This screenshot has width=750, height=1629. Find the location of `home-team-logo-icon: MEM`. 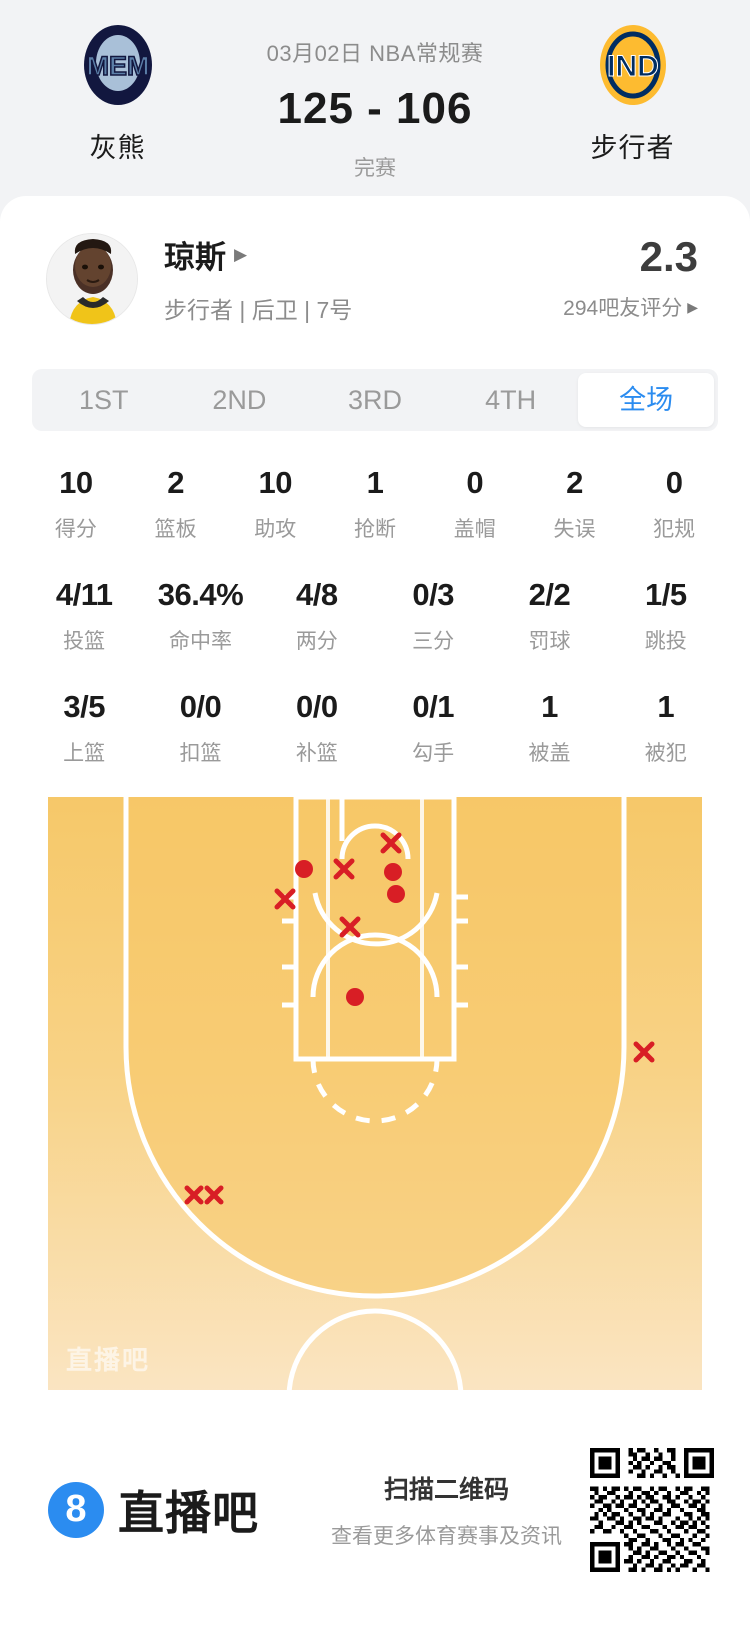

home-team-logo-icon: MEM is located at coordinates (118, 65).